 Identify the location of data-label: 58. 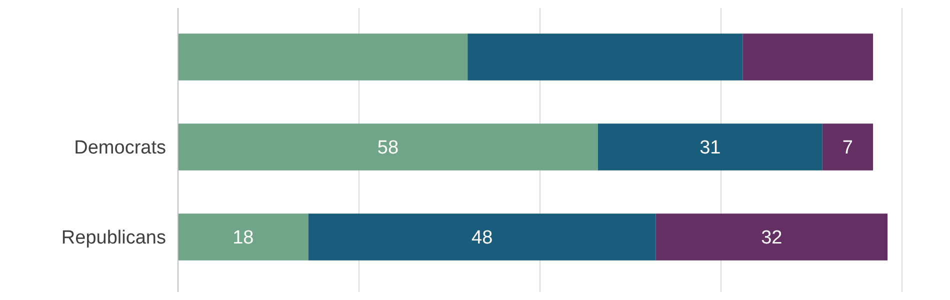
(388, 148).